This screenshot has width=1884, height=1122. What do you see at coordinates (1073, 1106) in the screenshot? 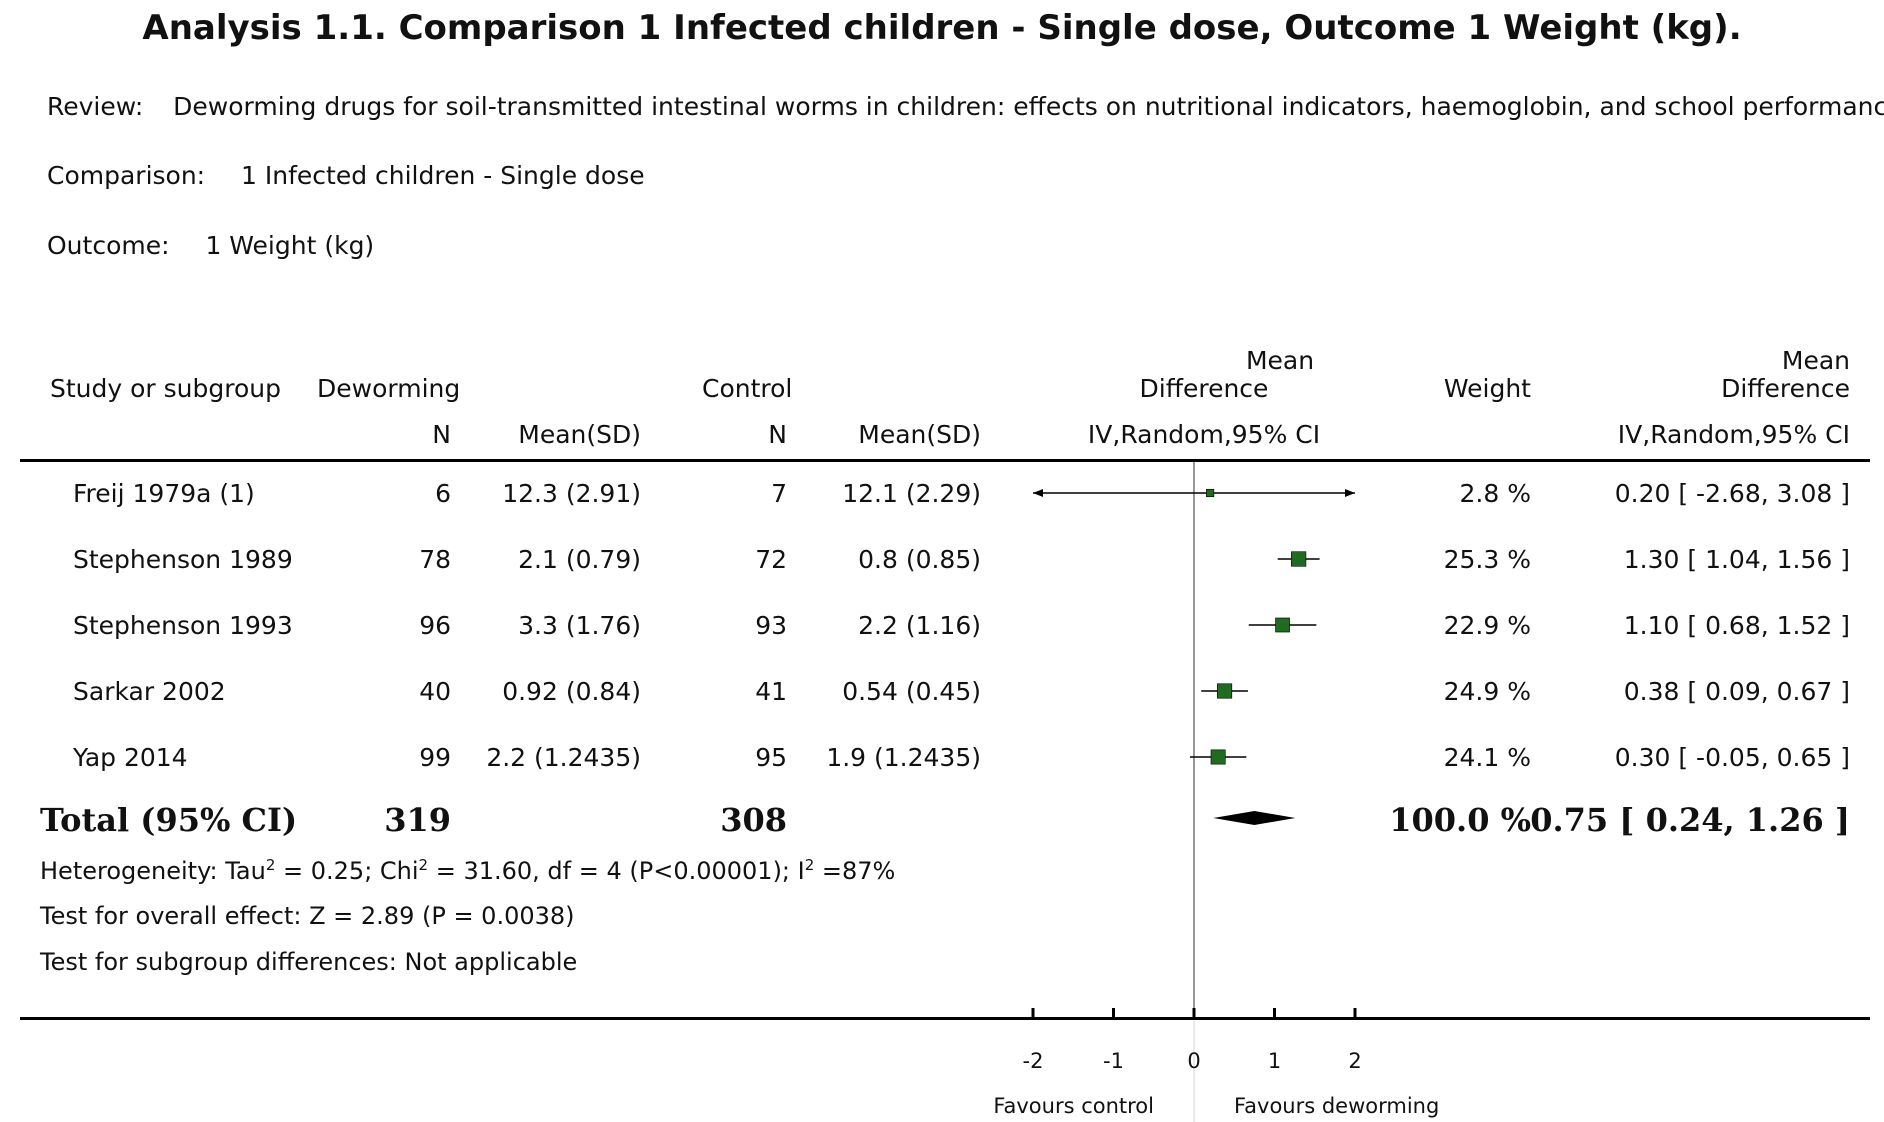
I see `favours-control-label: Favours control` at bounding box center [1073, 1106].